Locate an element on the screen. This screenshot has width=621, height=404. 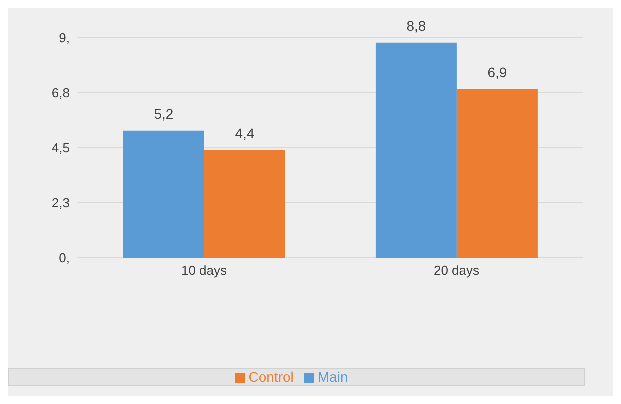
data-label: 4,4 is located at coordinates (245, 133).